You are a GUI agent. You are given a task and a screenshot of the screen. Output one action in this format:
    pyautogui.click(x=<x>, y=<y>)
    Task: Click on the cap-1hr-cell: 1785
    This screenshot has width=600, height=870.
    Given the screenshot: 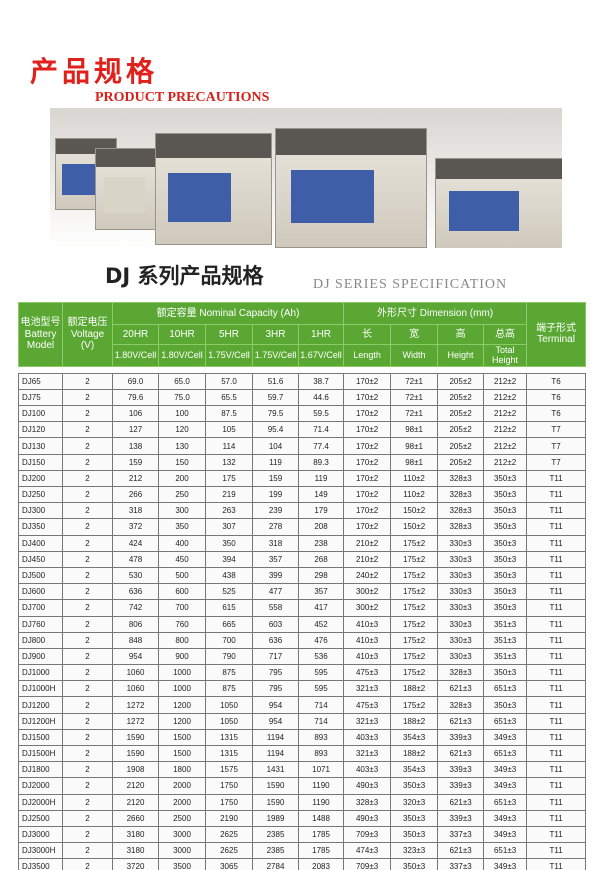 What is the action you would take?
    pyautogui.click(x=321, y=834)
    